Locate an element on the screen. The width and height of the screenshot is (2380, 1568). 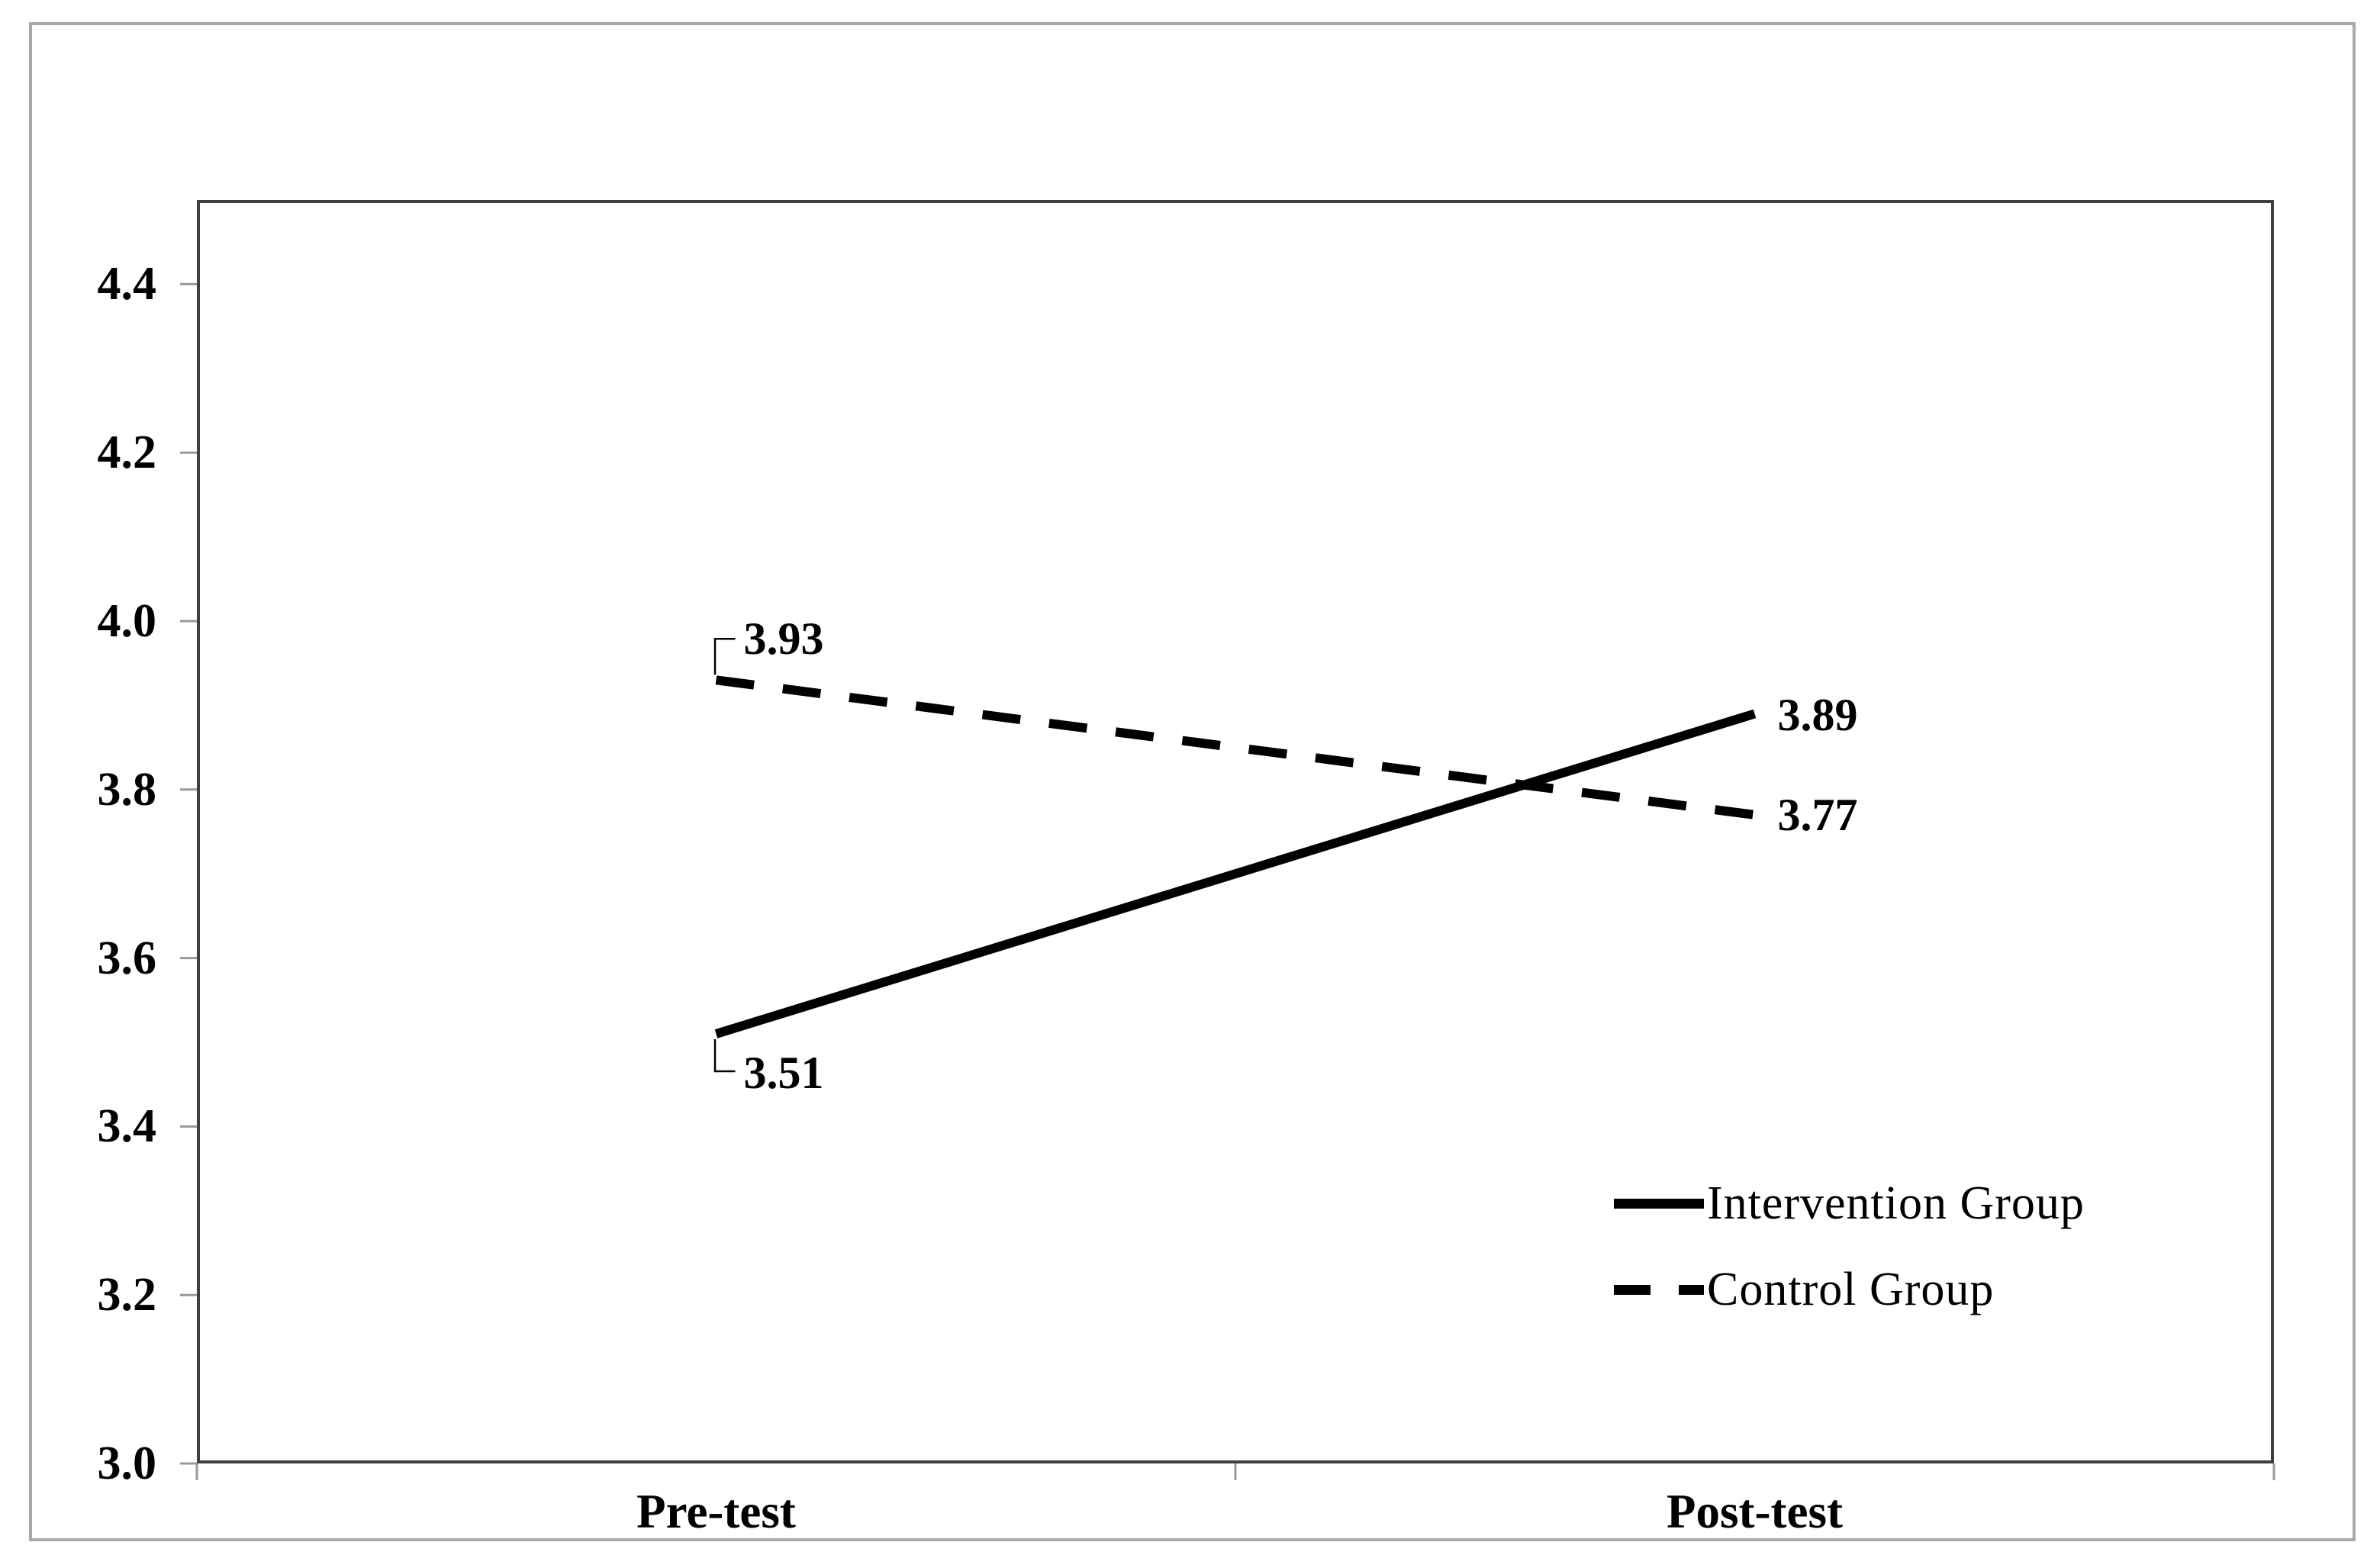
data-label-control-group-pre-test: 3.93 is located at coordinates (783, 639).